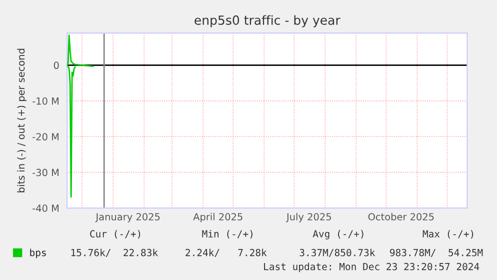  I want to click on text: 15.76k/ 22.83k, so click(114, 253).